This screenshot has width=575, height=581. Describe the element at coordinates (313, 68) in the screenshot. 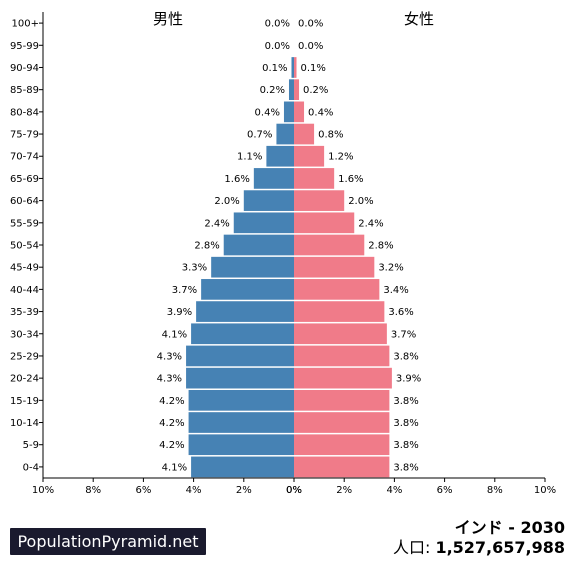

I see `female-value-label: 0.1%` at that location.